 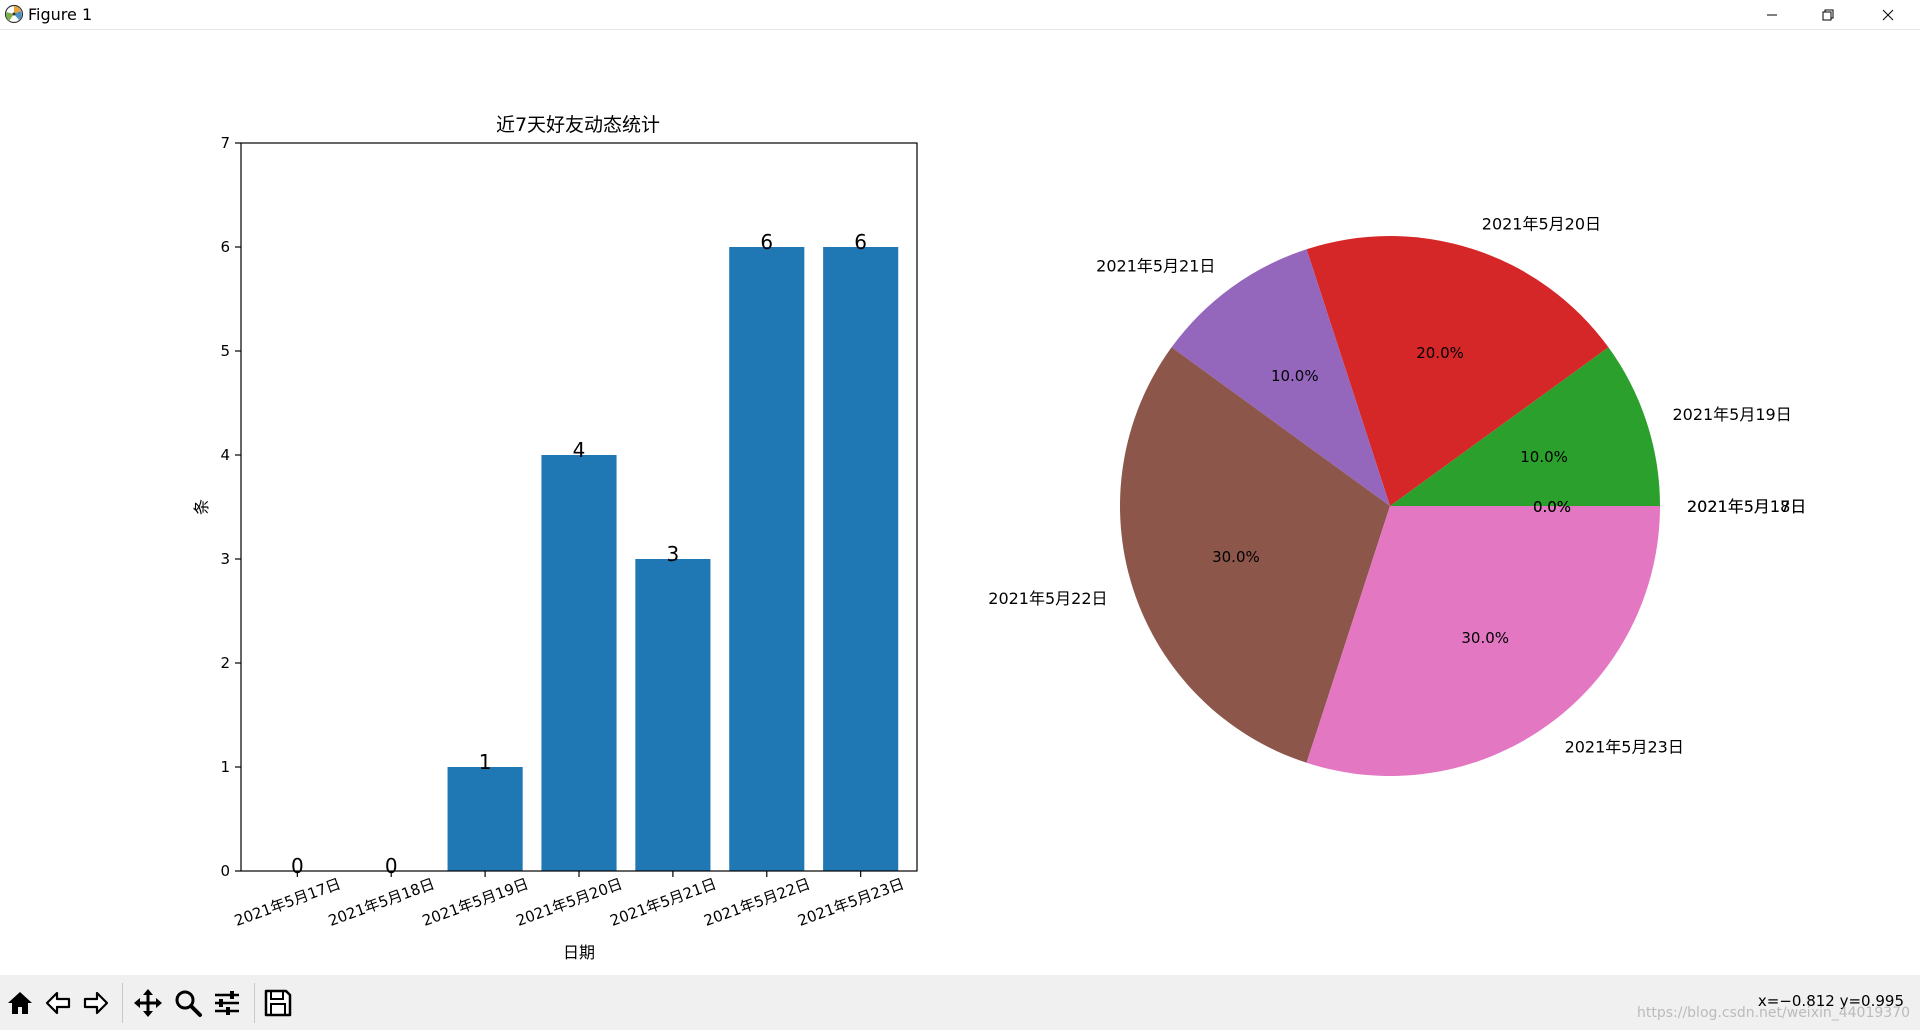 I want to click on pie-category-label: 2021年5月20日, so click(x=1541, y=224).